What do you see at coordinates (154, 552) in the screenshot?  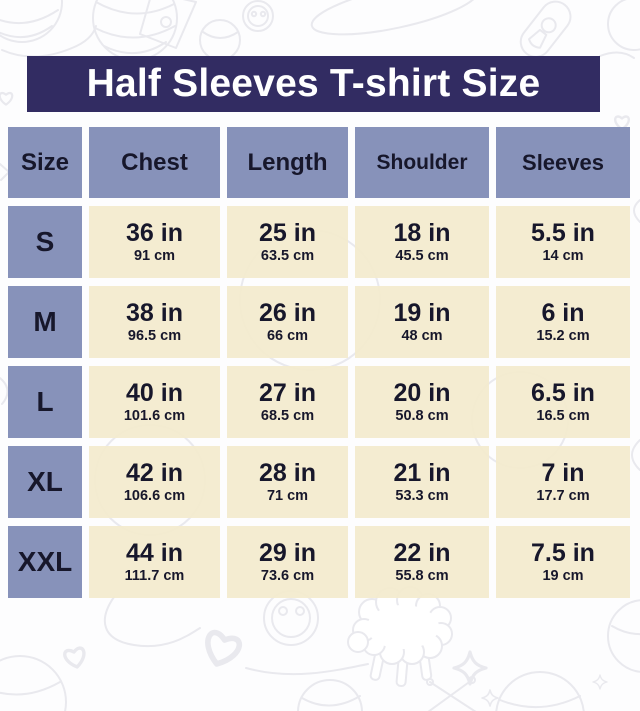 I see `inches-value: 44 in` at bounding box center [154, 552].